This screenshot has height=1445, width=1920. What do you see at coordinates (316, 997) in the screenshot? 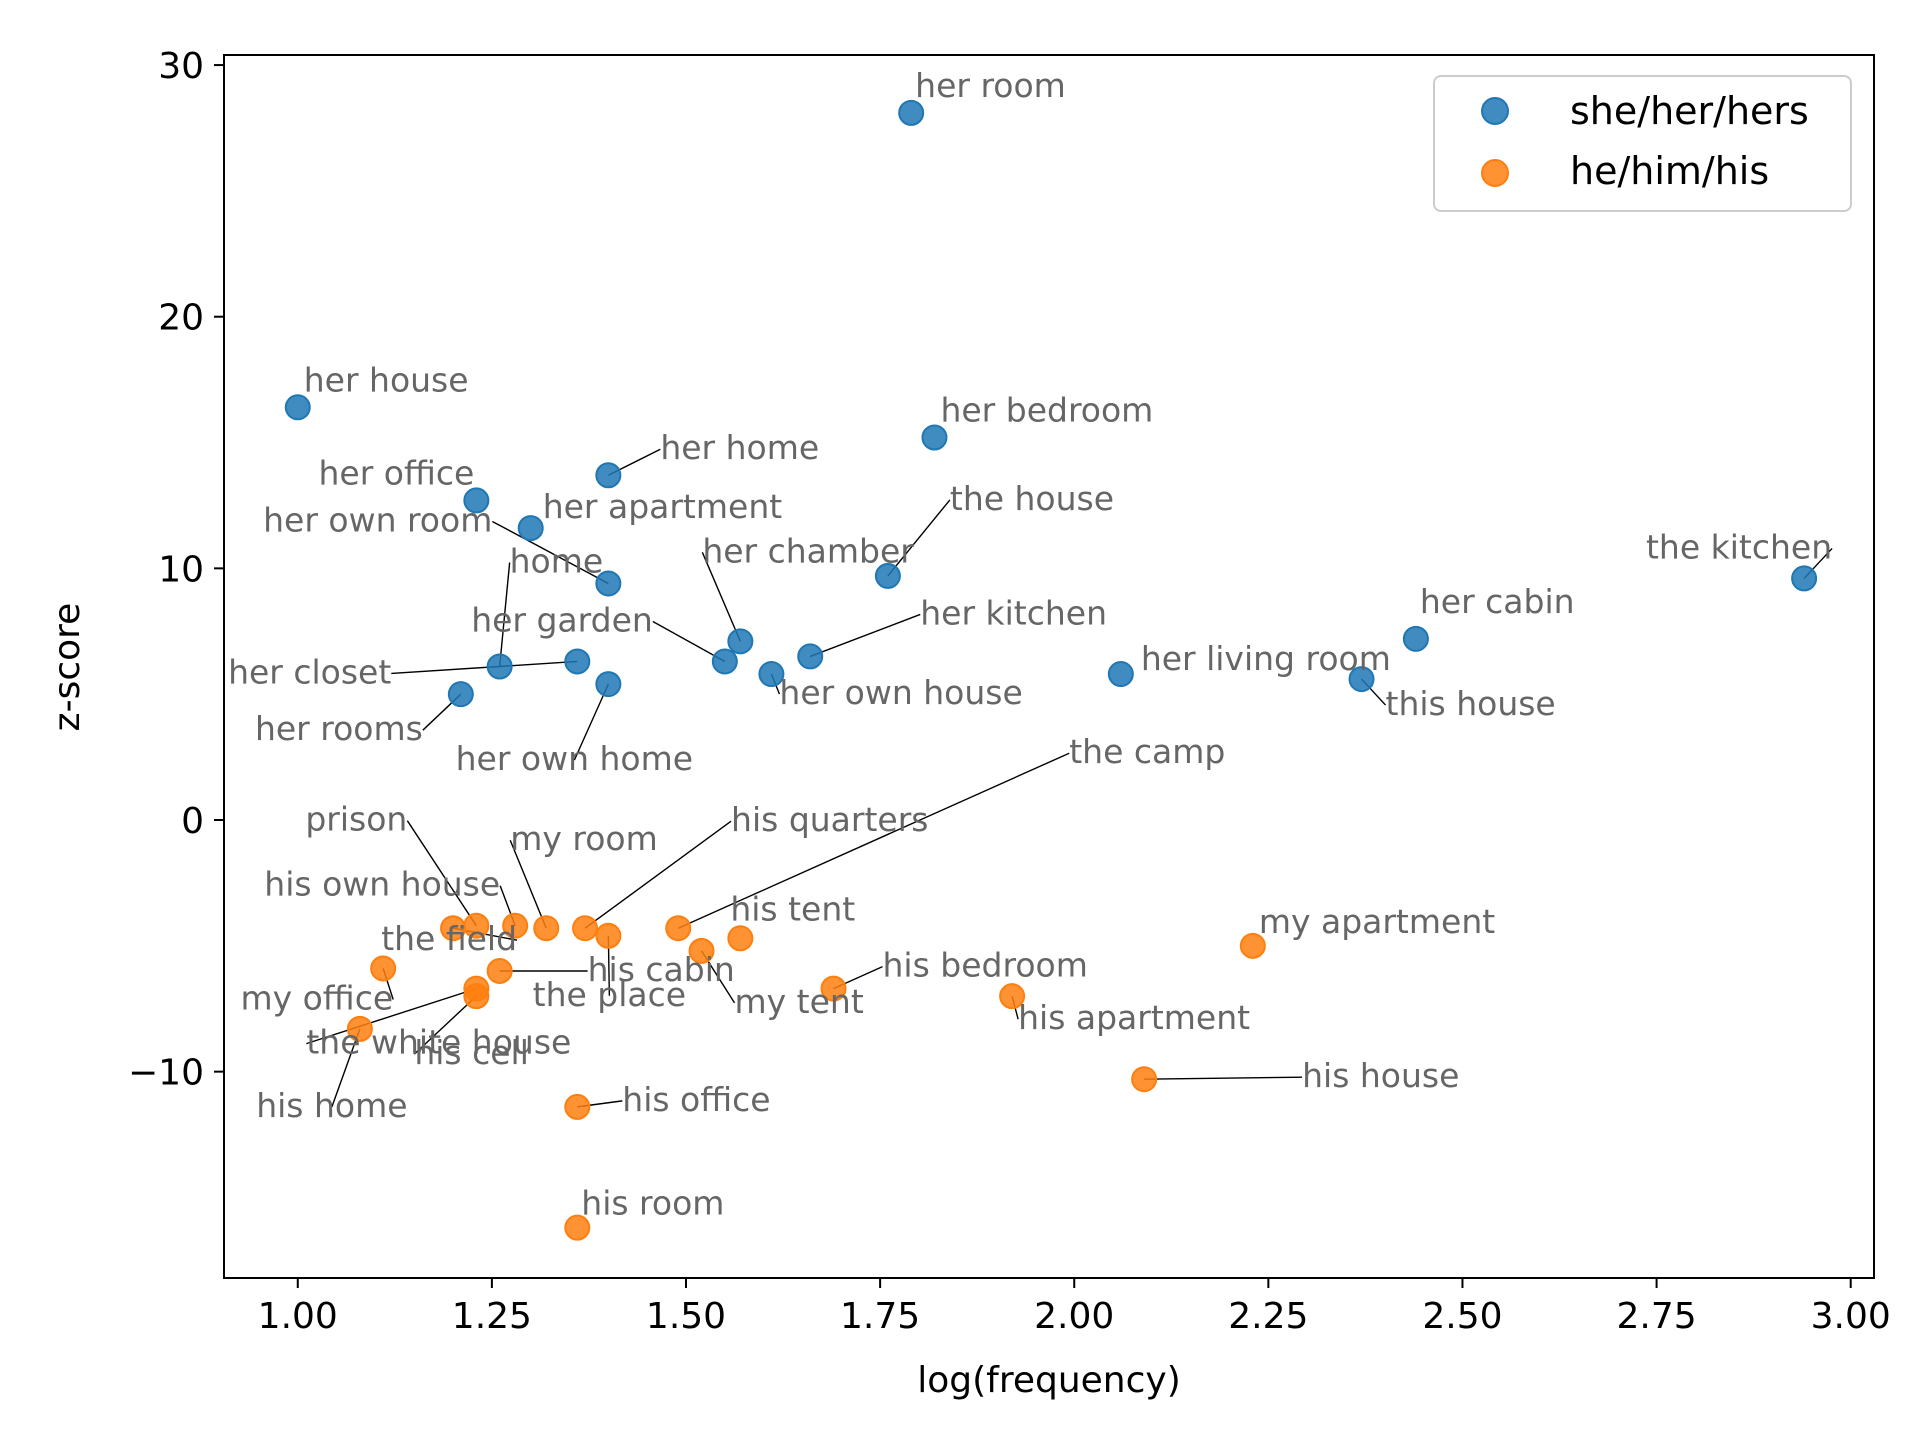
I see `point-label-my-office: my office` at bounding box center [316, 997].